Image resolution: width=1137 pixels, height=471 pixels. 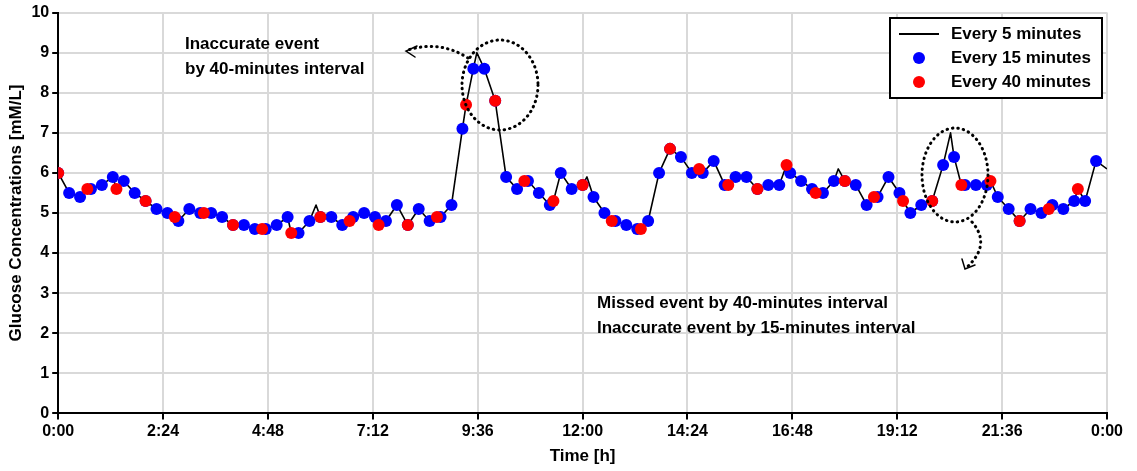 I want to click on y-tick-label: 9, so click(x=45, y=52).